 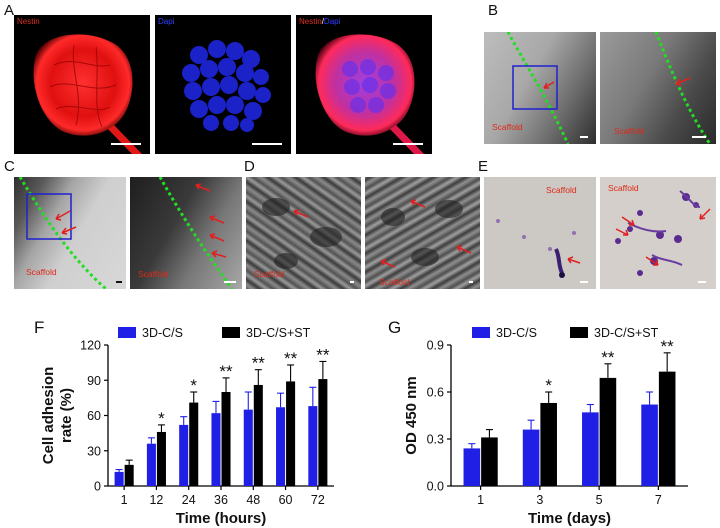 I want to click on x-tick-label: 7, so click(x=658, y=500).